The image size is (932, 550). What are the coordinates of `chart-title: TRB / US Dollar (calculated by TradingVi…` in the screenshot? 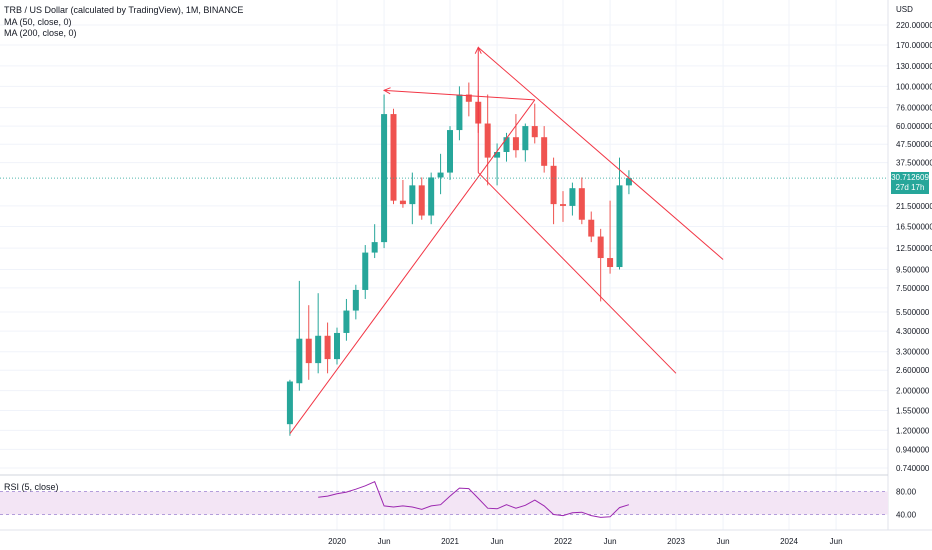 It's located at (124, 10).